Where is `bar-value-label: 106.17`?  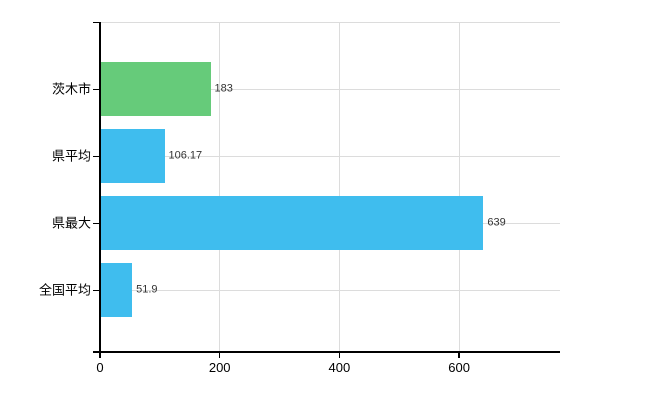 bar-value-label: 106.17 is located at coordinates (185, 155).